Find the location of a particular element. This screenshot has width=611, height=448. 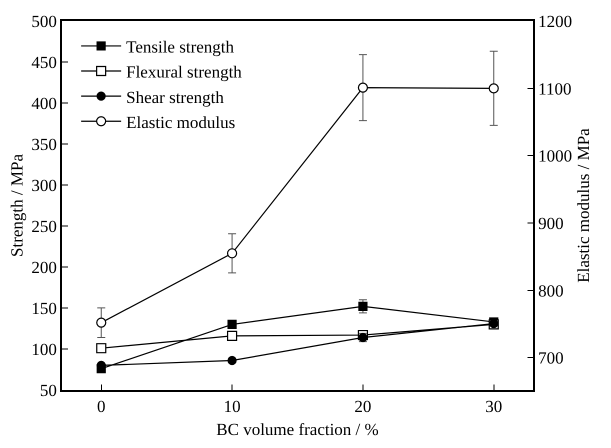

legend-label: Shear strength is located at coordinates (175, 97).